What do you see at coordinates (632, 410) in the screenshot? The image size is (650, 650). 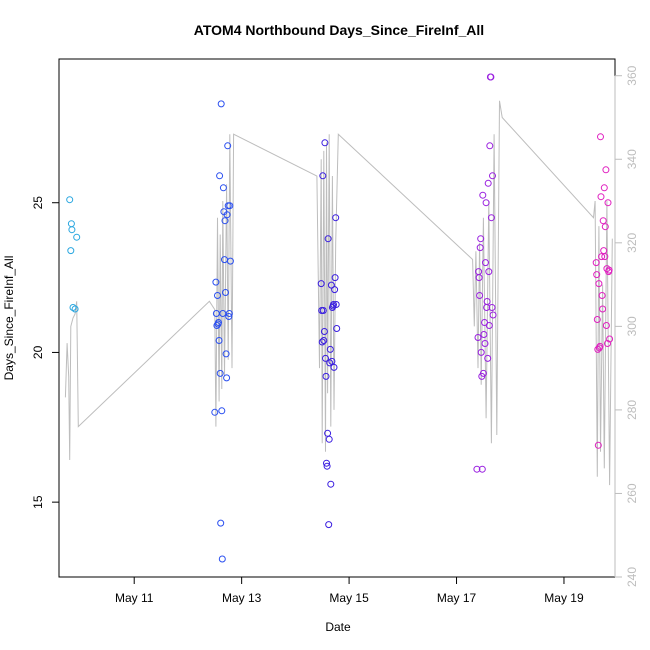 I see `y2-tick-label: 280` at bounding box center [632, 410].